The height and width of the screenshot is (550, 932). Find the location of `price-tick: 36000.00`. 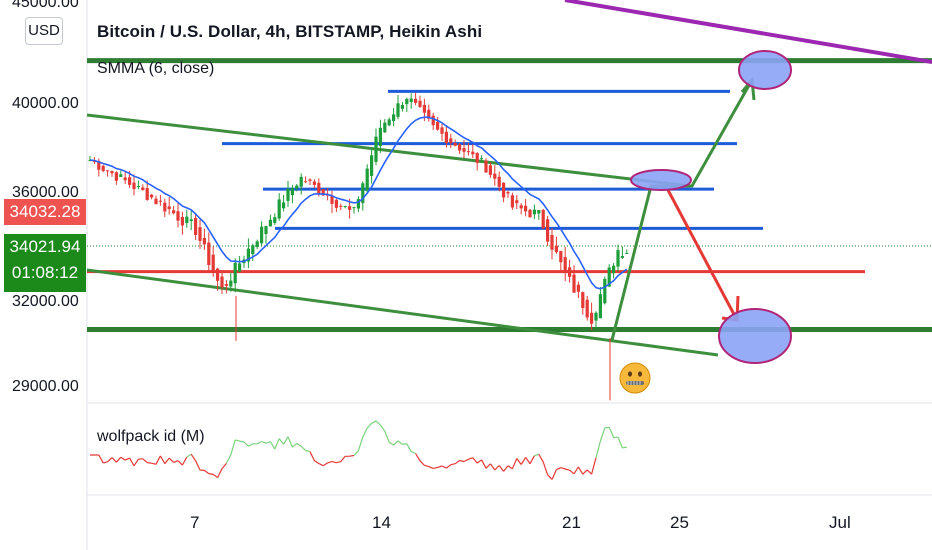

price-tick: 36000.00 is located at coordinates (45, 192).